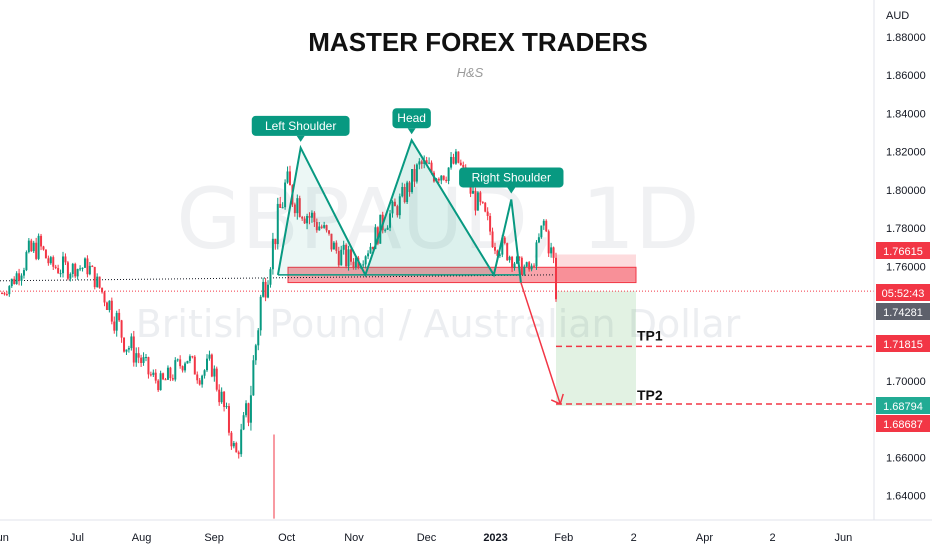  What do you see at coordinates (906, 76) in the screenshot?
I see `price-tick-label: 1.86000` at bounding box center [906, 76].